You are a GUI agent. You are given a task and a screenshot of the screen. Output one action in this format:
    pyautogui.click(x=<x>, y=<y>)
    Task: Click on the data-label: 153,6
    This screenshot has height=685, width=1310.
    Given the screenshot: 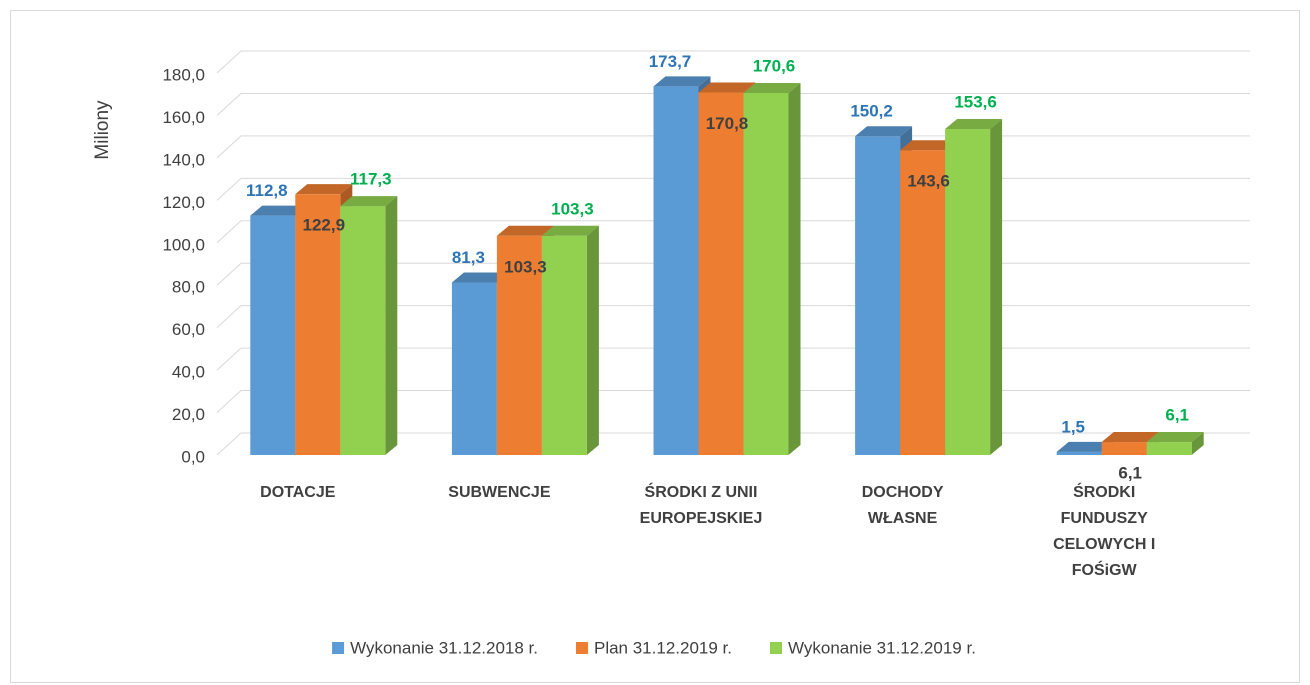 What is the action you would take?
    pyautogui.click(x=975, y=102)
    